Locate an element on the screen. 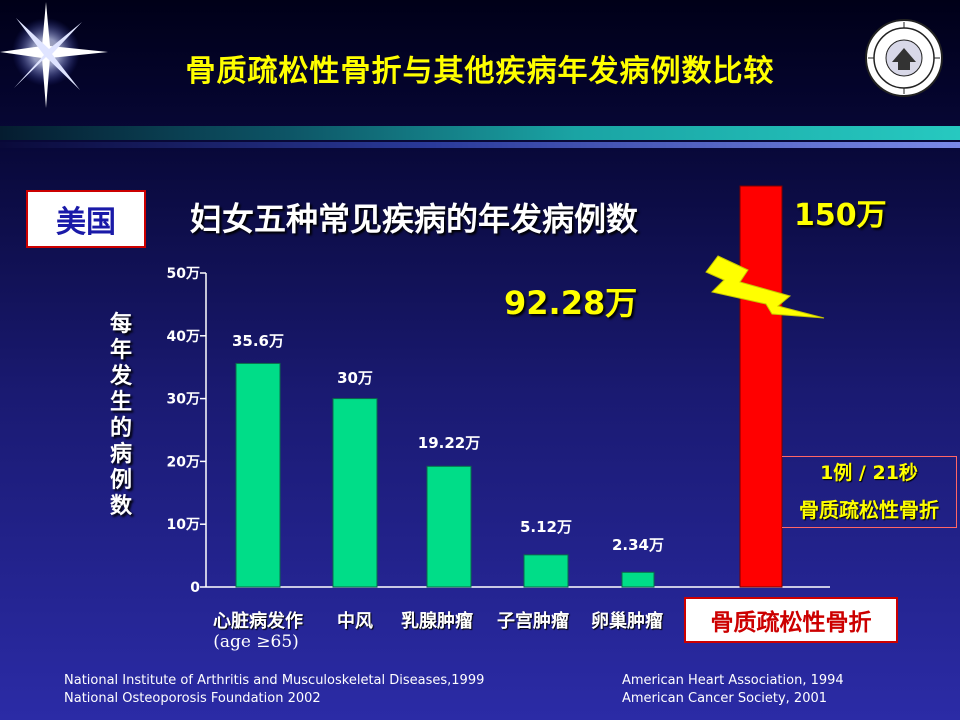  y-tick-label: 10万 is located at coordinates (183, 525).